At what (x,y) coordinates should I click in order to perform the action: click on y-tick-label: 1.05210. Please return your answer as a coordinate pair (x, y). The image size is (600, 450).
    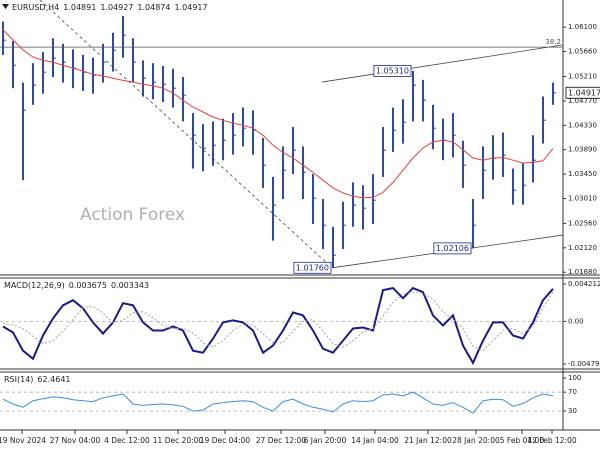
    Looking at the image, I should click on (582, 77).